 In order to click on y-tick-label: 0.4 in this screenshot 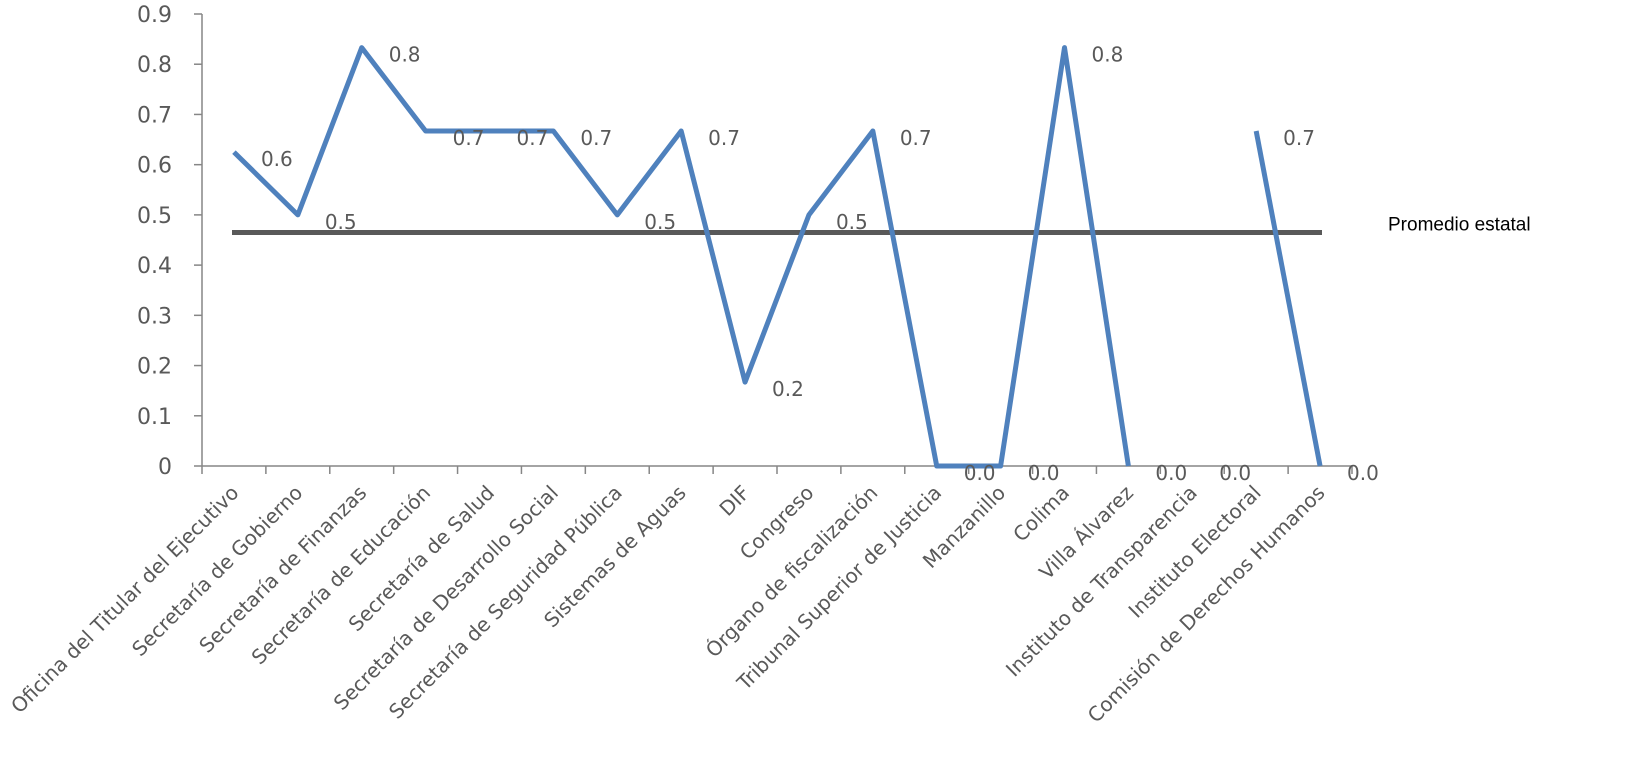, I will do `click(154, 266)`.